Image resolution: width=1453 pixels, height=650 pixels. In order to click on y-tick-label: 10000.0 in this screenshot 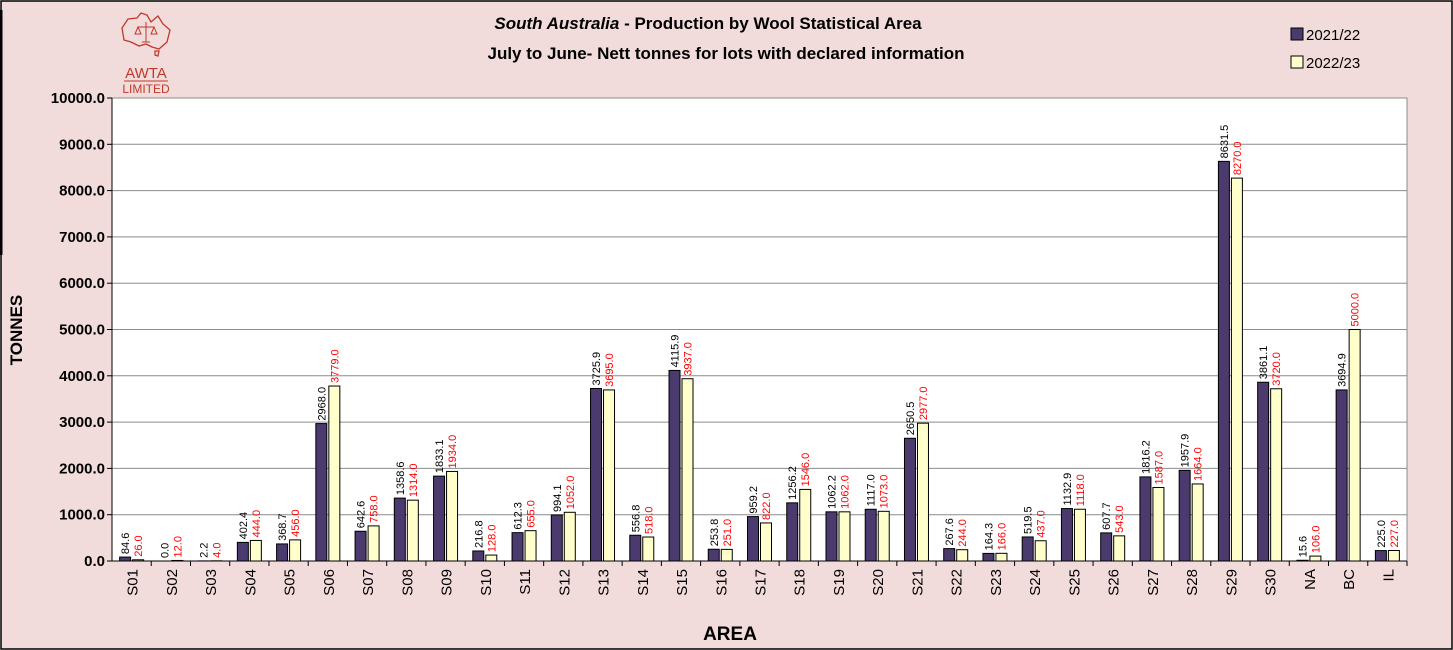, I will do `click(78, 98)`.